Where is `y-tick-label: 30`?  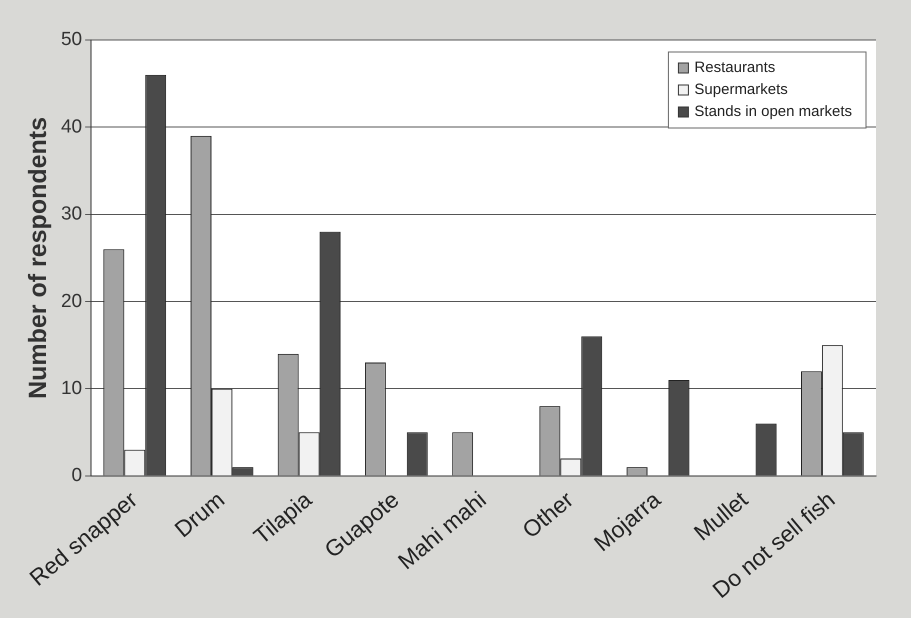 y-tick-label: 30 is located at coordinates (71, 214).